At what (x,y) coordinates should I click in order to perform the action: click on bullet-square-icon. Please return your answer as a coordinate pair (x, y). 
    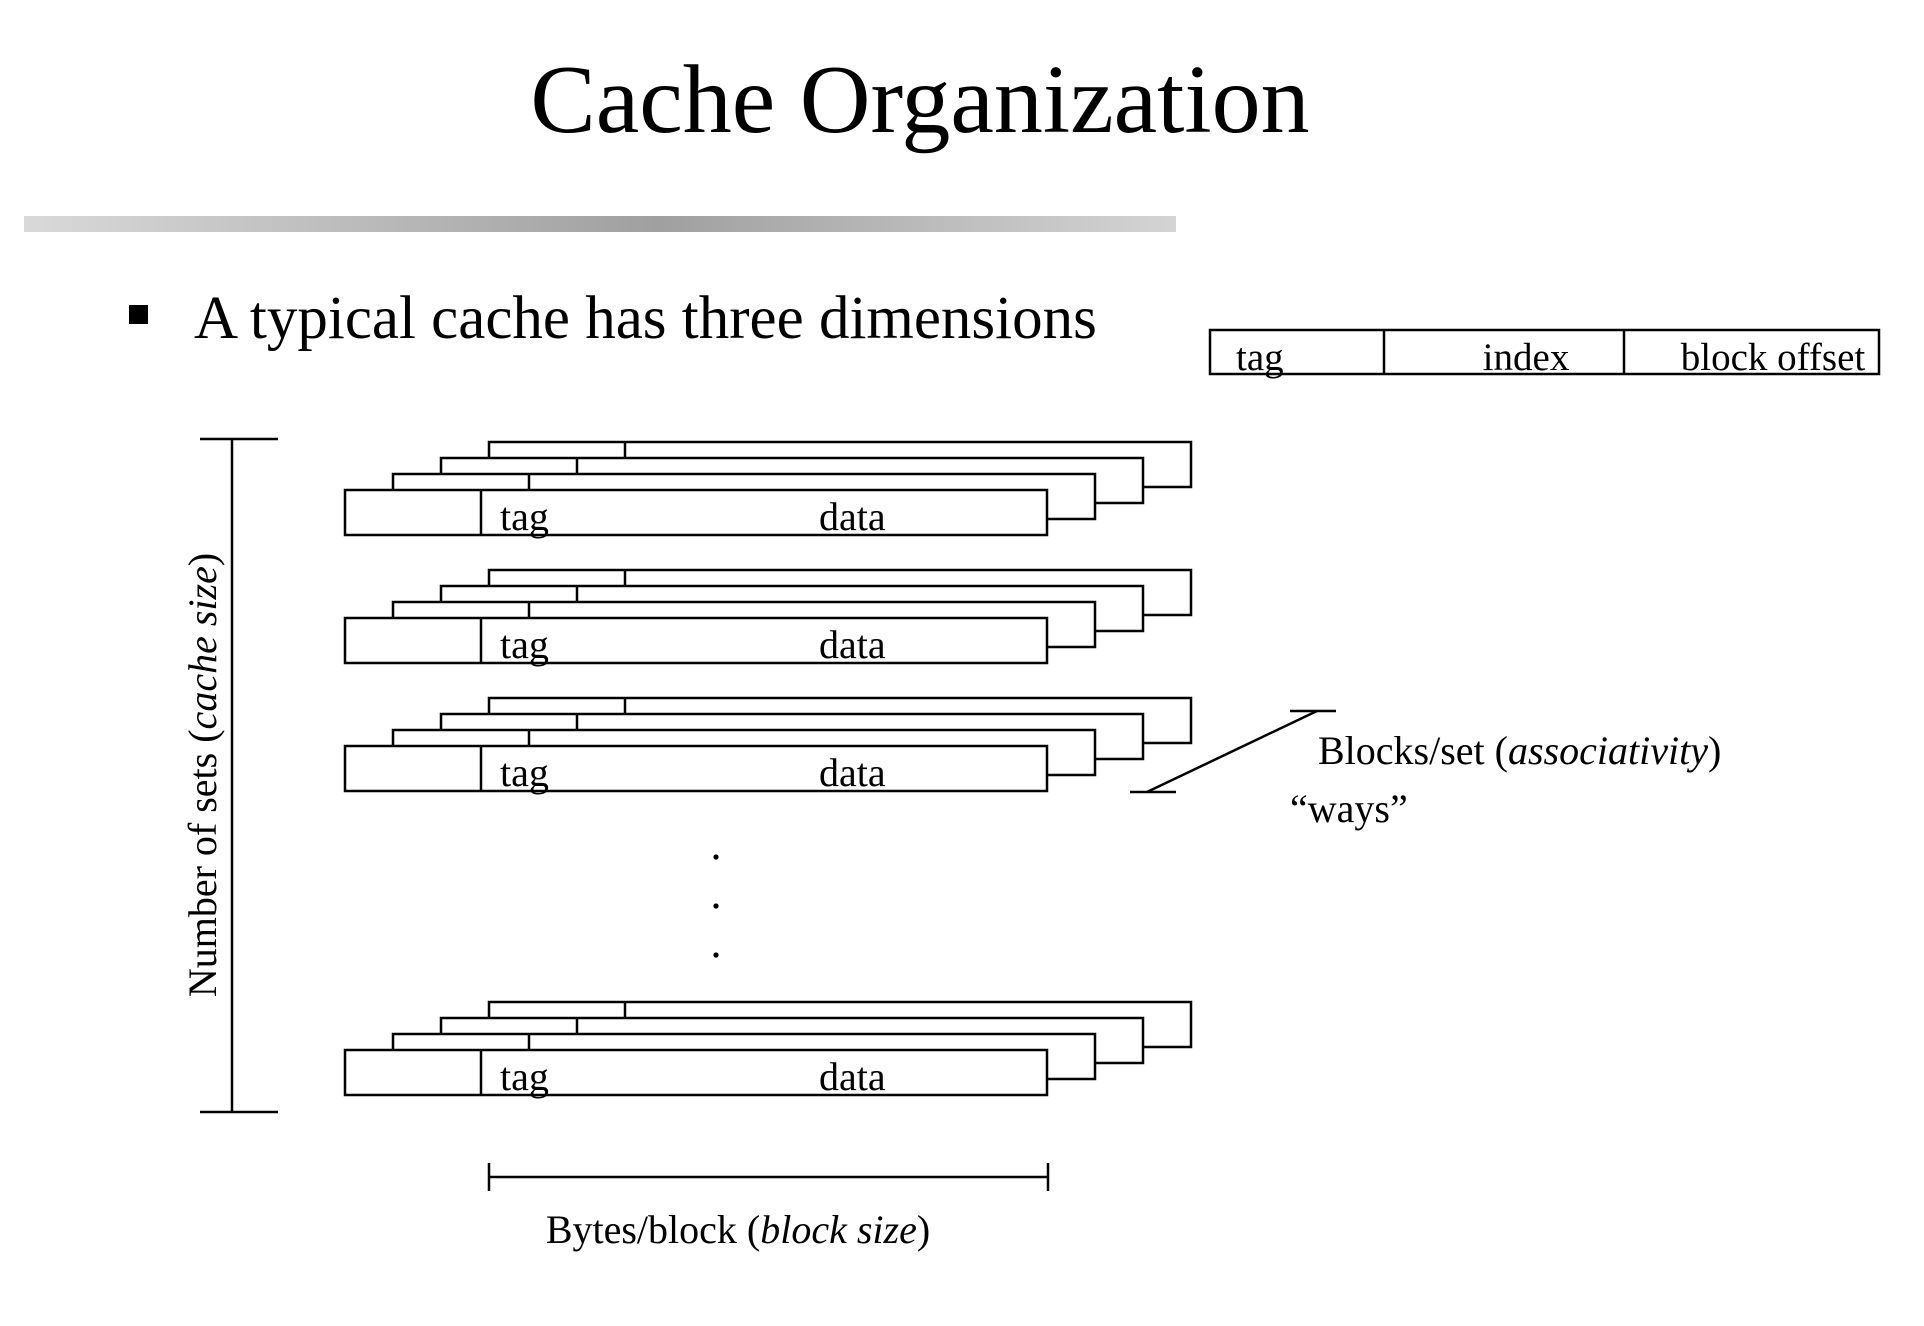
    Looking at the image, I should click on (138, 314).